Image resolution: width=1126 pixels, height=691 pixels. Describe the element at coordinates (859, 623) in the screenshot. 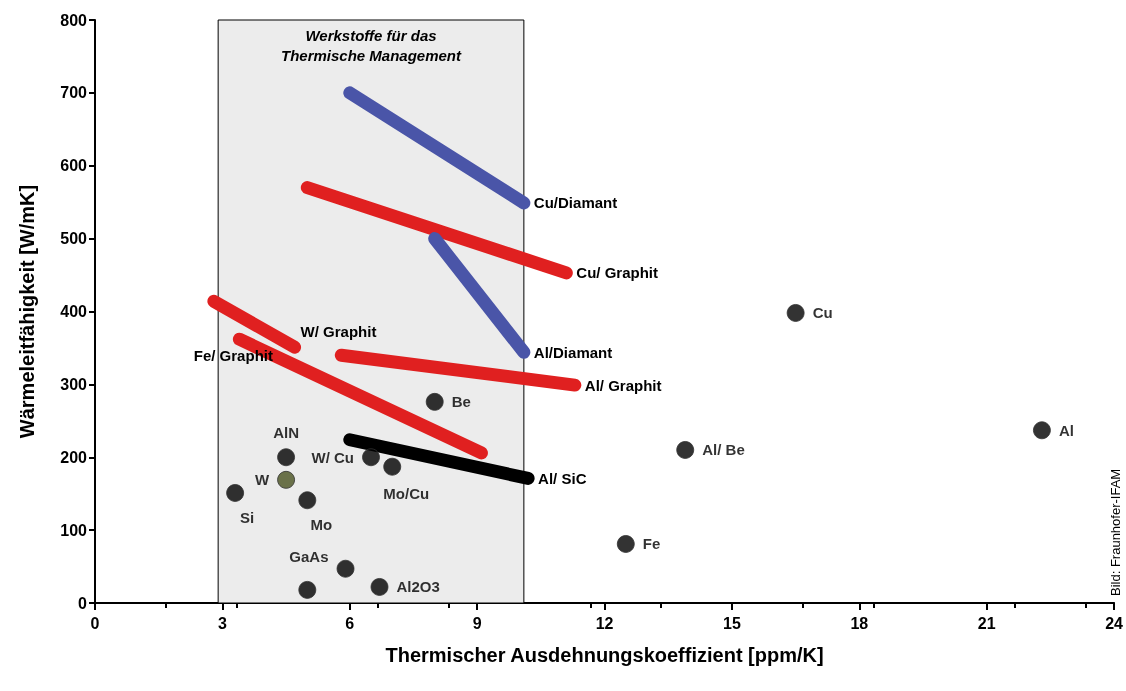

I see `x-tick-label: 18` at that location.